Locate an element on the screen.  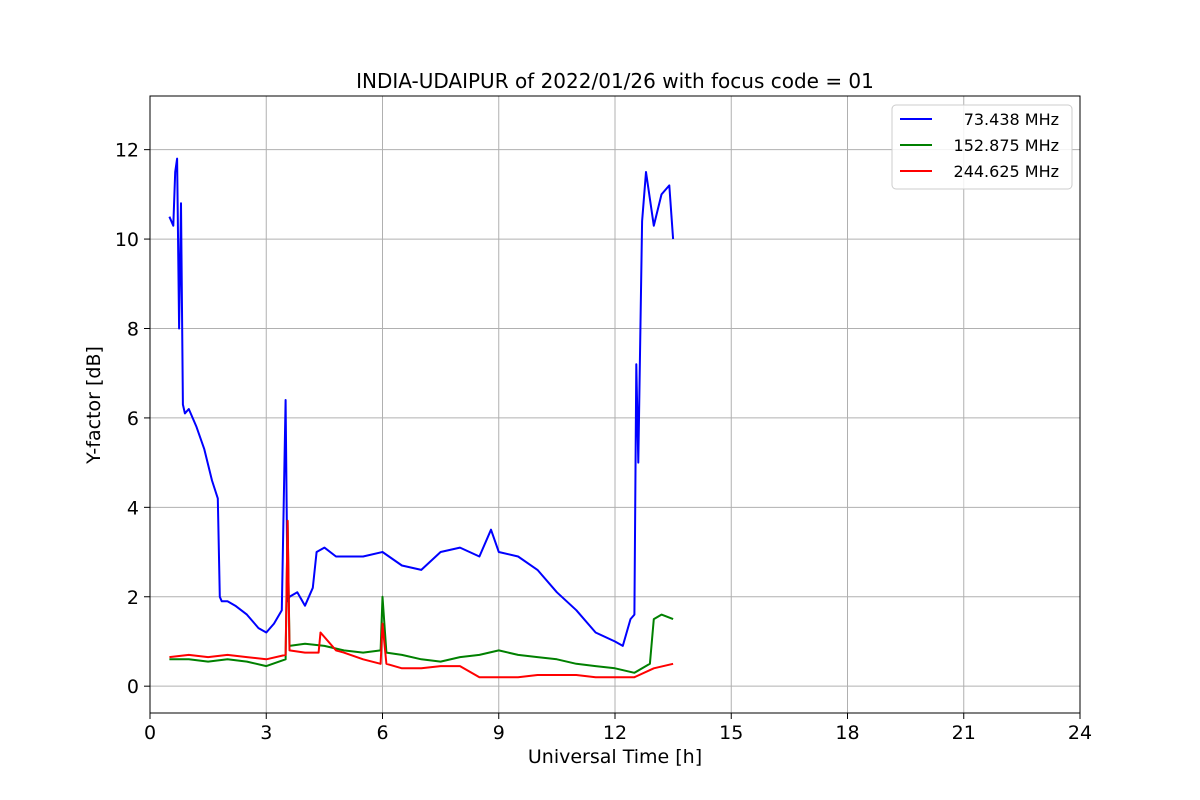
y-axis-label: Y-factor [dB] is located at coordinates (94, 405).